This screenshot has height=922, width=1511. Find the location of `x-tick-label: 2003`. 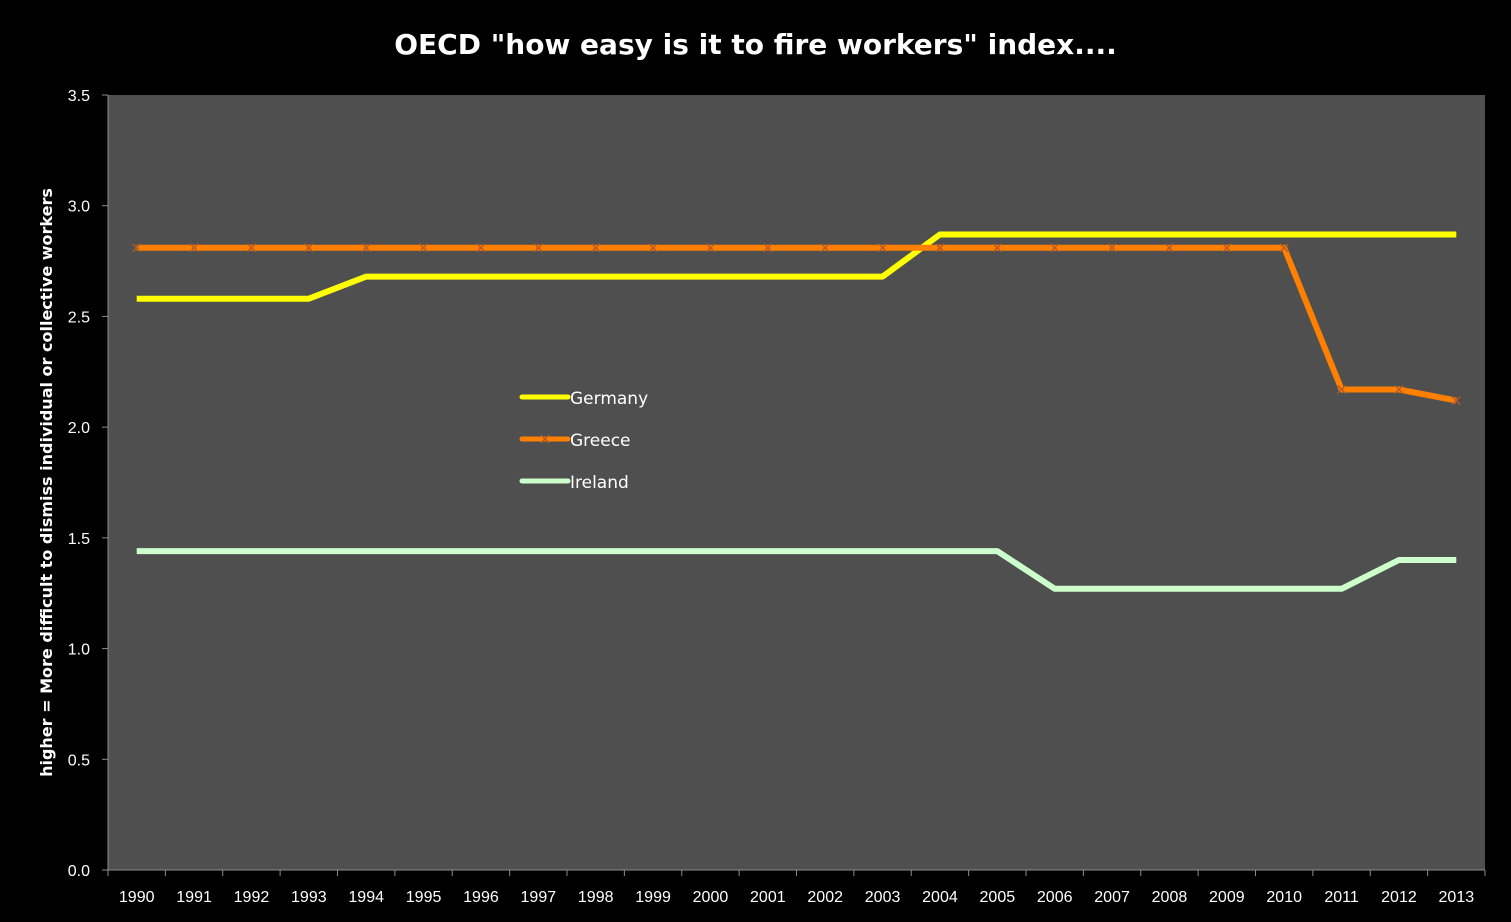

x-tick-label: 2003 is located at coordinates (883, 897).